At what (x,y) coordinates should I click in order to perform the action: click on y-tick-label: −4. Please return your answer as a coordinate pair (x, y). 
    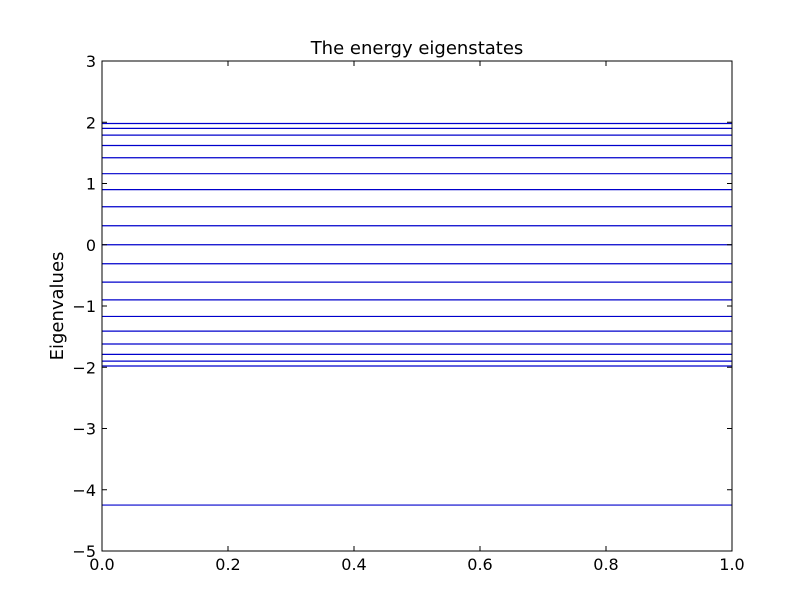
    Looking at the image, I should click on (84, 490).